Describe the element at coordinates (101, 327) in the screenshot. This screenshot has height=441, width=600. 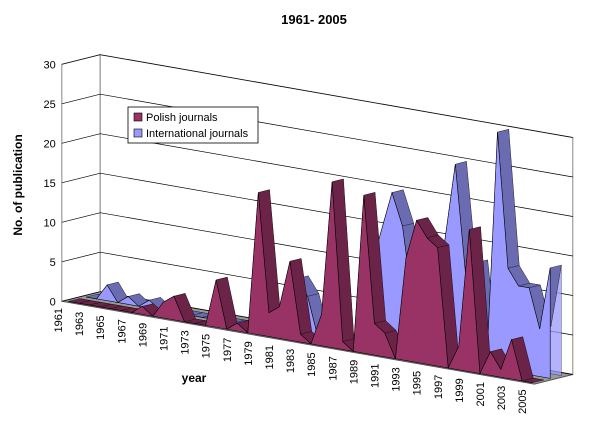
I see `x-tick-label: 1965` at that location.